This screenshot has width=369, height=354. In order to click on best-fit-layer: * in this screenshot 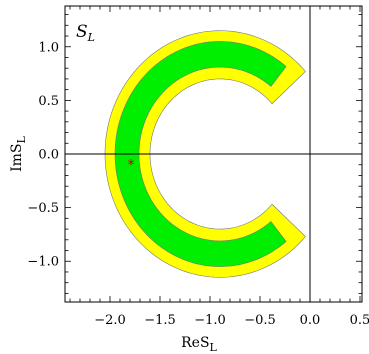, I will do `click(131, 166)`.